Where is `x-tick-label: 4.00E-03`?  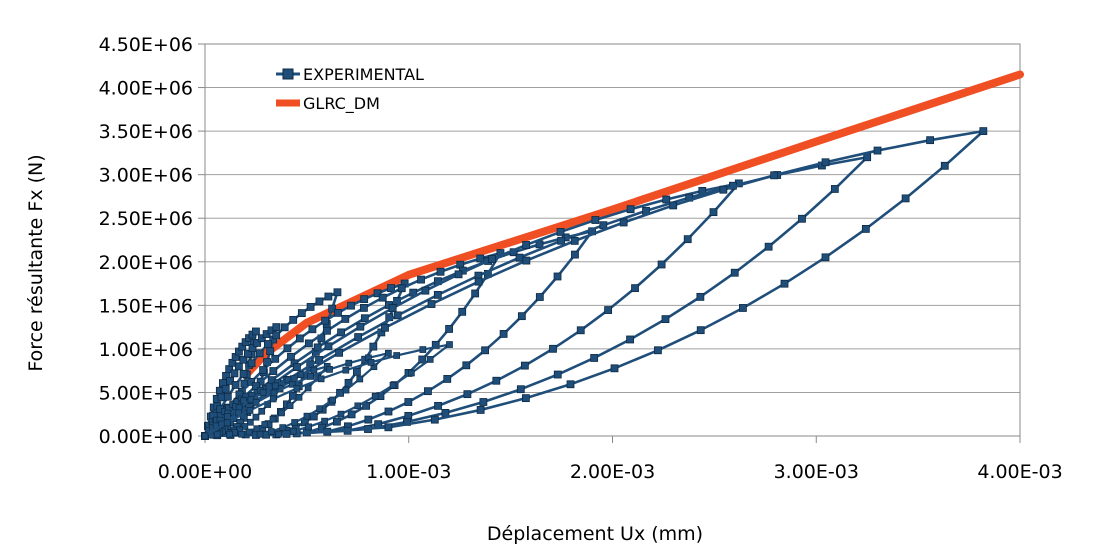 x-tick-label: 4.00E-03 is located at coordinates (1019, 472).